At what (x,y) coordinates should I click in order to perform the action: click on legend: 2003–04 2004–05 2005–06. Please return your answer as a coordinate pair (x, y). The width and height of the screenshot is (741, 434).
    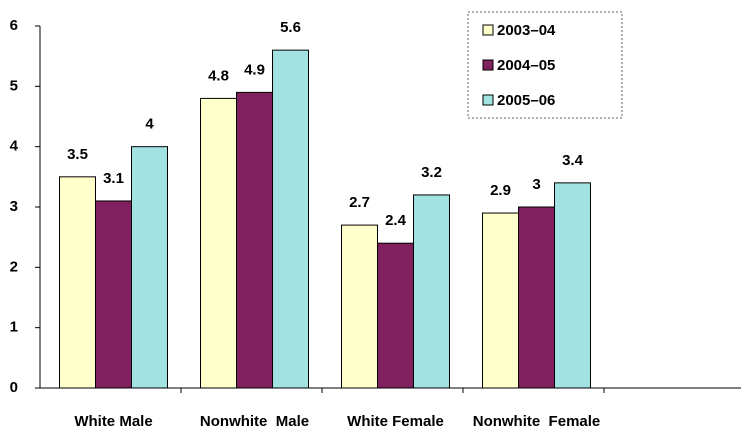
    Looking at the image, I should click on (545, 65).